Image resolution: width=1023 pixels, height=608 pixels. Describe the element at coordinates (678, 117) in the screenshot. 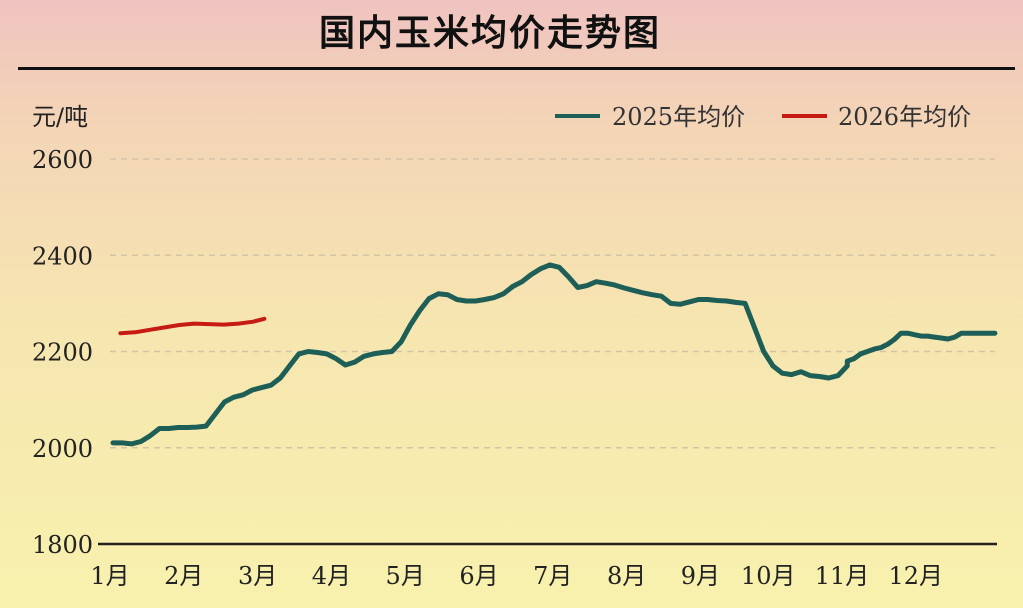

I see `legend-label: 2025年均价` at that location.